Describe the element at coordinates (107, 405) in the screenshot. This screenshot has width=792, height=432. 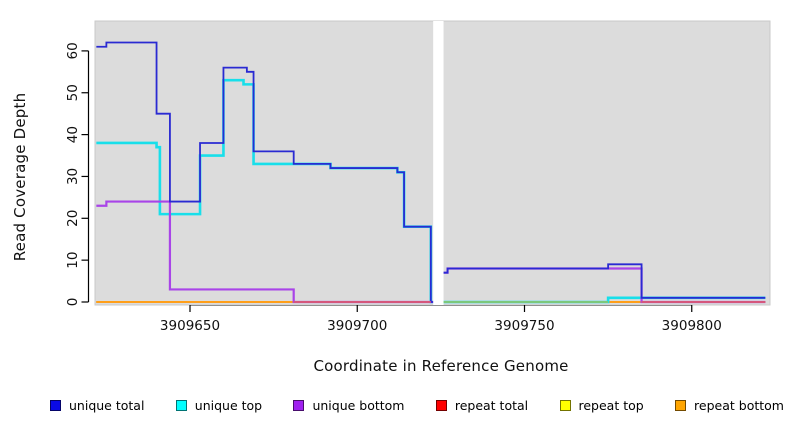
I see `legend-label: unique total` at that location.